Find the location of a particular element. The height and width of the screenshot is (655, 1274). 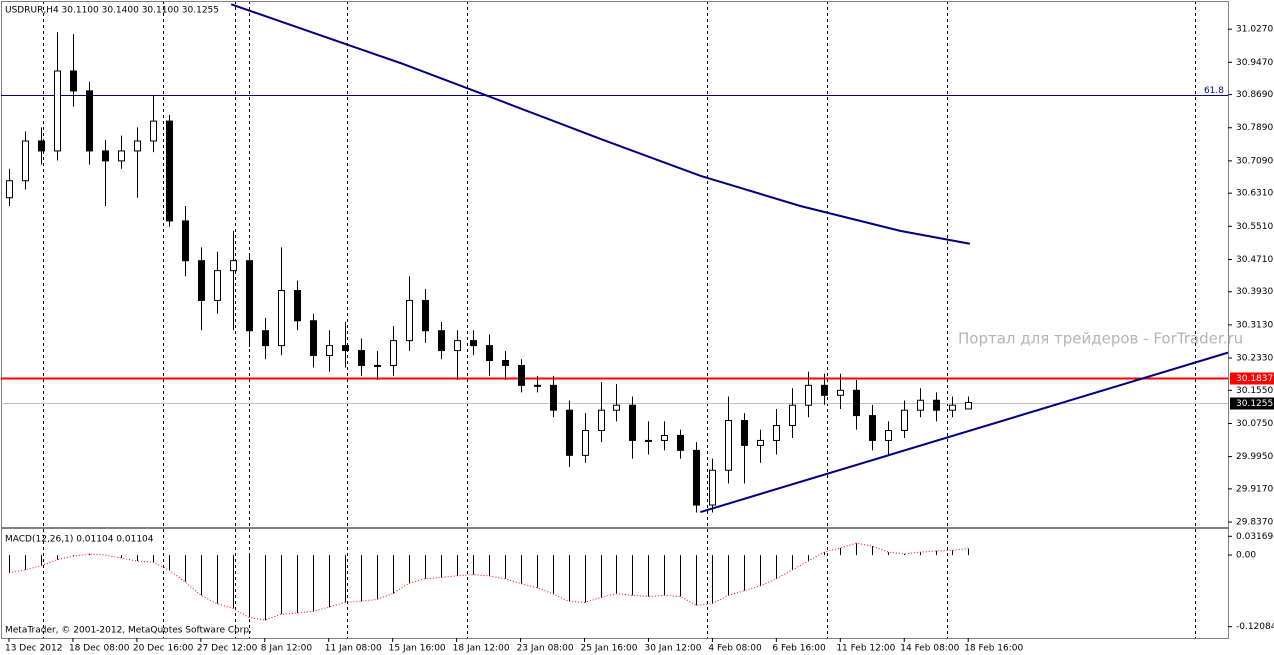

y-tick-label: 30.8690 is located at coordinates (1254, 95).